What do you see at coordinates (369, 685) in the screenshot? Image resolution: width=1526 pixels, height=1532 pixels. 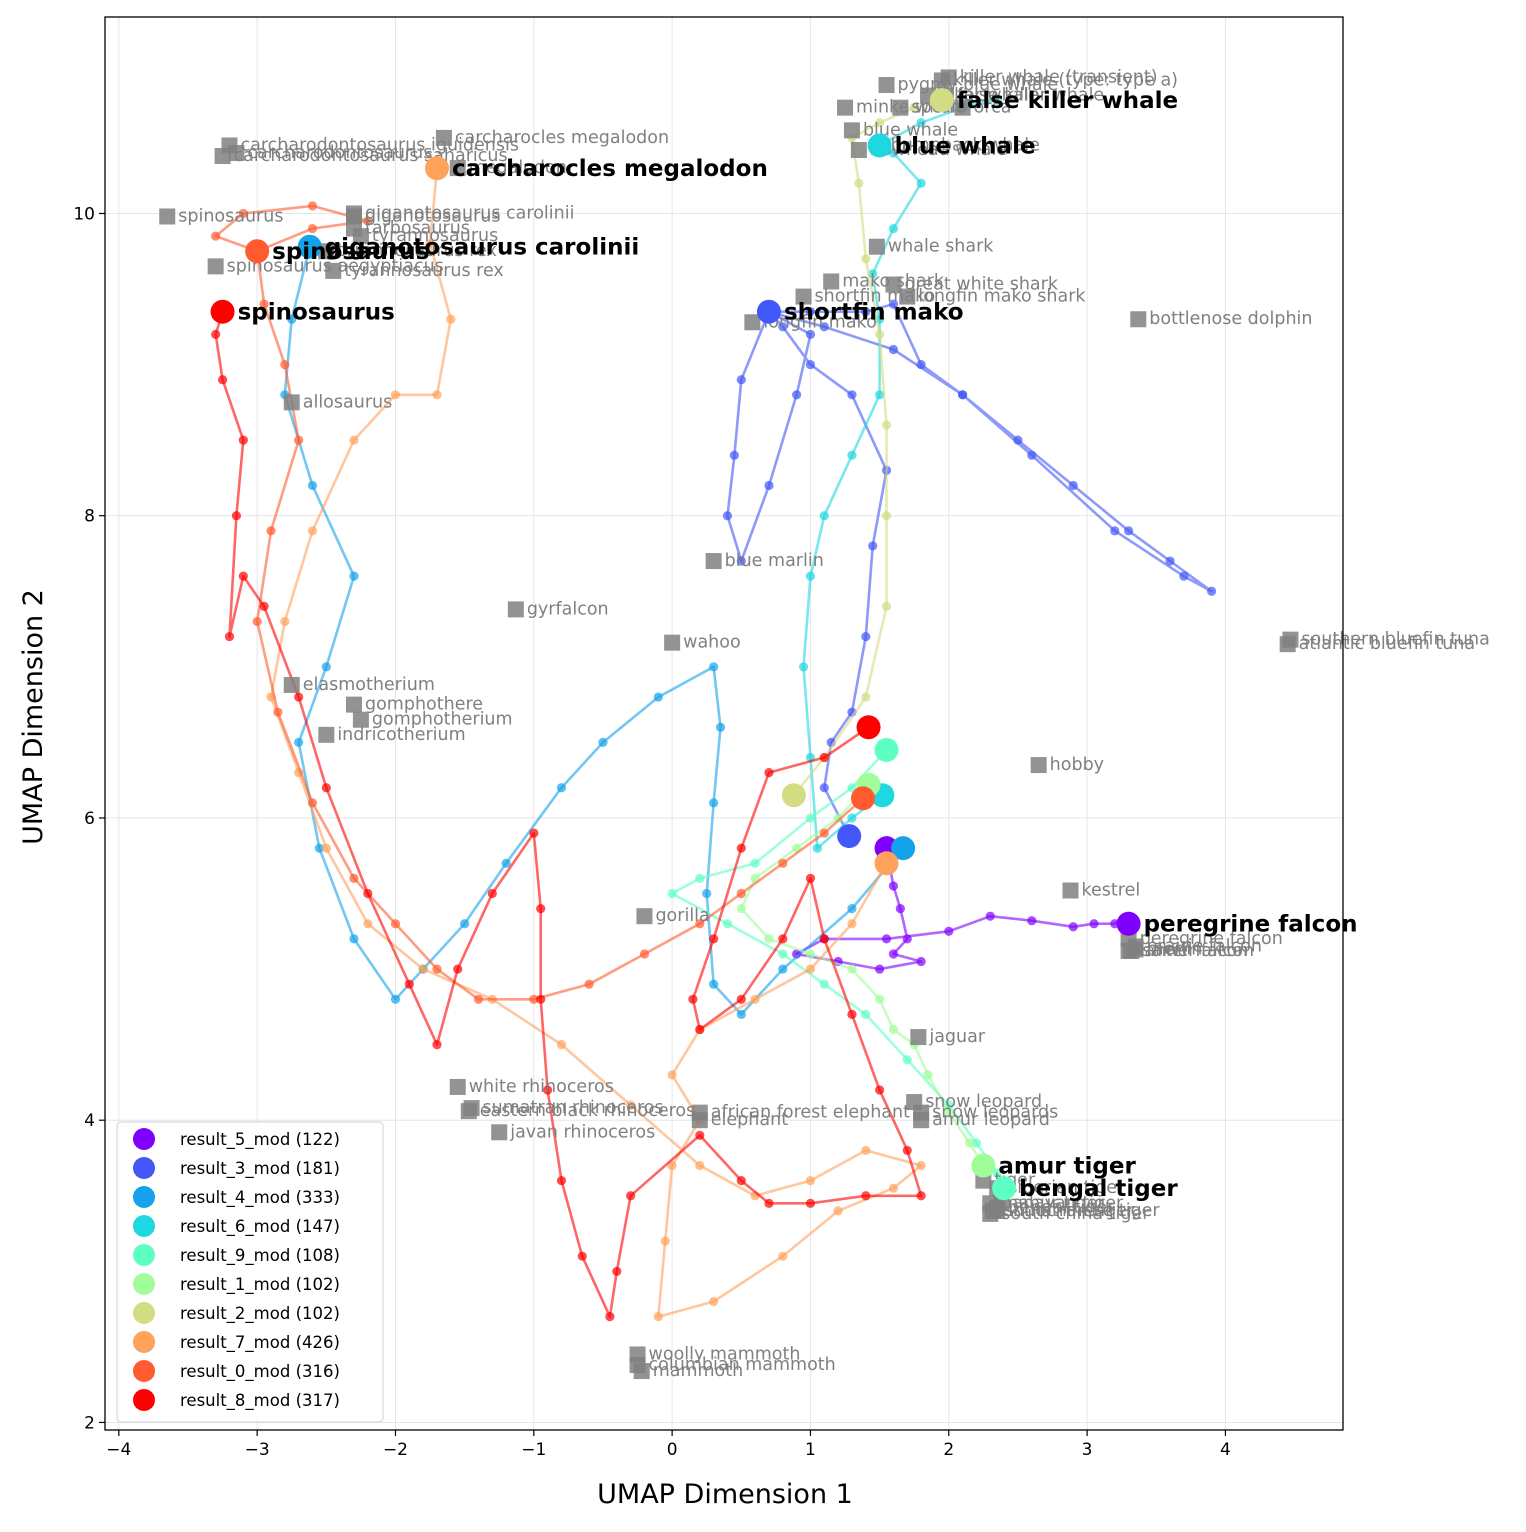 I see `reference-label: elasmotherium` at bounding box center [369, 685].